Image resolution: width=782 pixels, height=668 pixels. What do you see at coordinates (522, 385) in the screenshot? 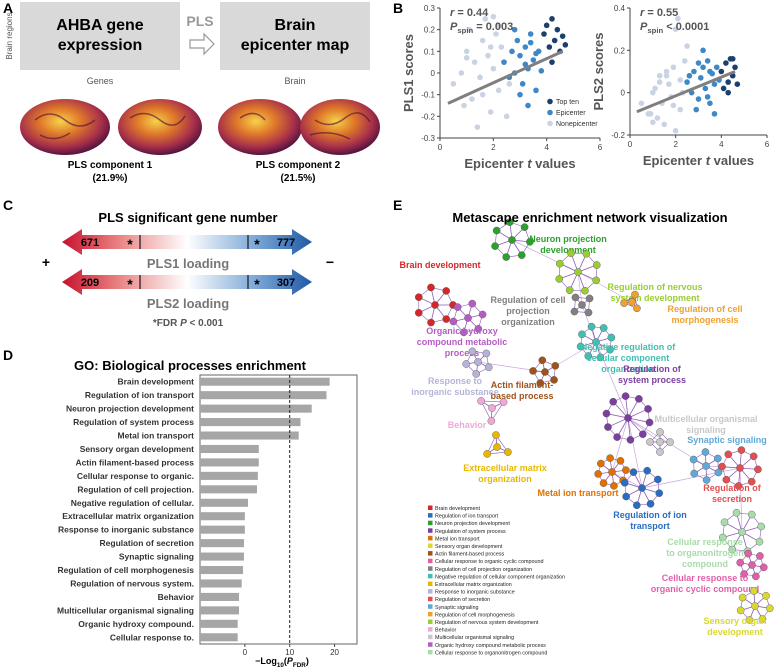
I see `cluster-label: Actin filament-` at bounding box center [522, 385].